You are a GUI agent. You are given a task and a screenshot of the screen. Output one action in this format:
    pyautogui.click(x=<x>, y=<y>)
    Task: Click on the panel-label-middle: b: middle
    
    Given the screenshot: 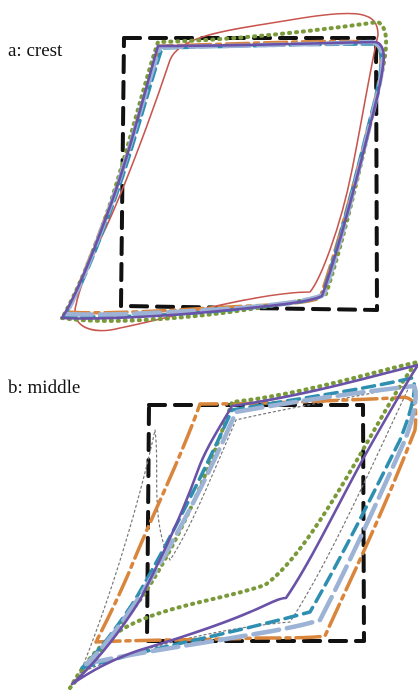 What is the action you would take?
    pyautogui.click(x=44, y=387)
    